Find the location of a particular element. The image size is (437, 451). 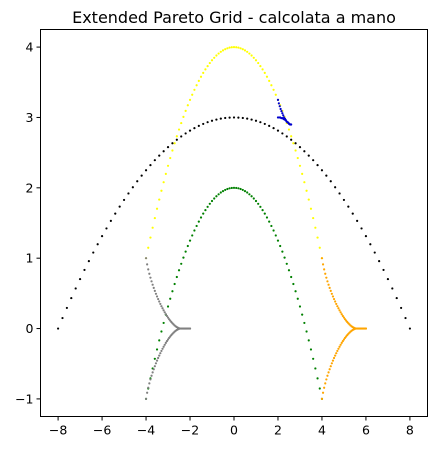

x-tick-label: 4 is located at coordinates (322, 430).